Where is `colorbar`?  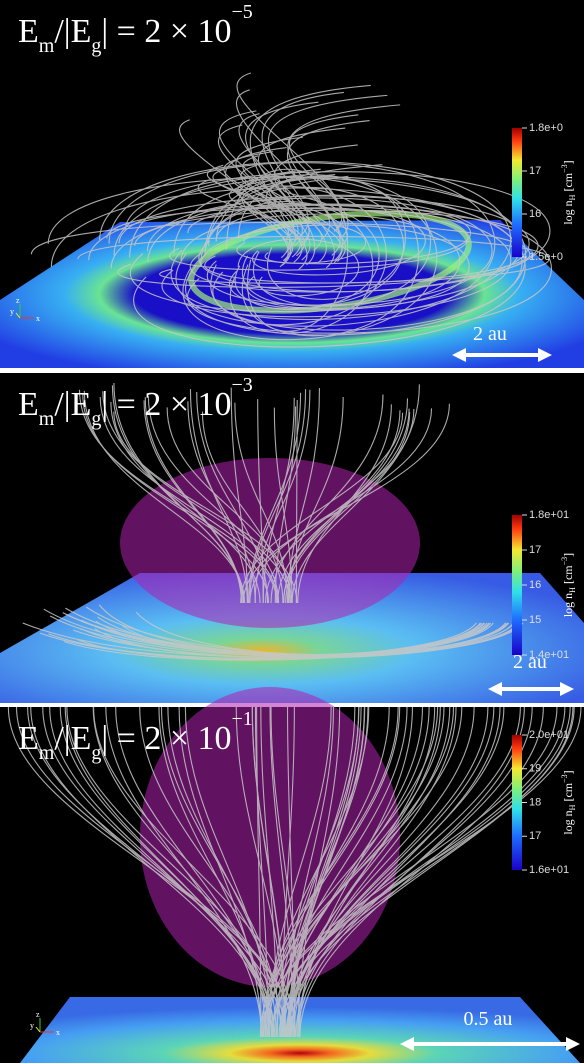 colorbar is located at coordinates (517, 585).